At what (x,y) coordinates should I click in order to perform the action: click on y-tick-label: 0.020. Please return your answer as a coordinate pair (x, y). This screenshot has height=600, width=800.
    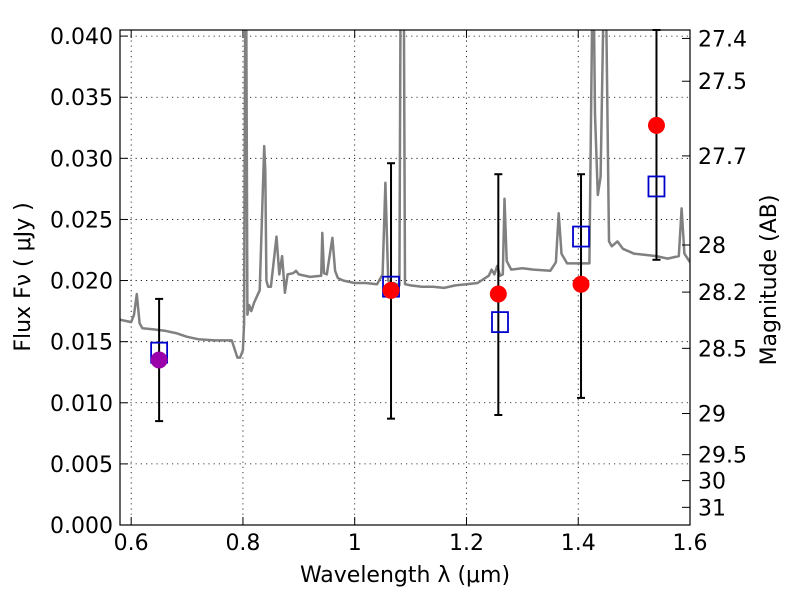
    Looking at the image, I should click on (81, 282).